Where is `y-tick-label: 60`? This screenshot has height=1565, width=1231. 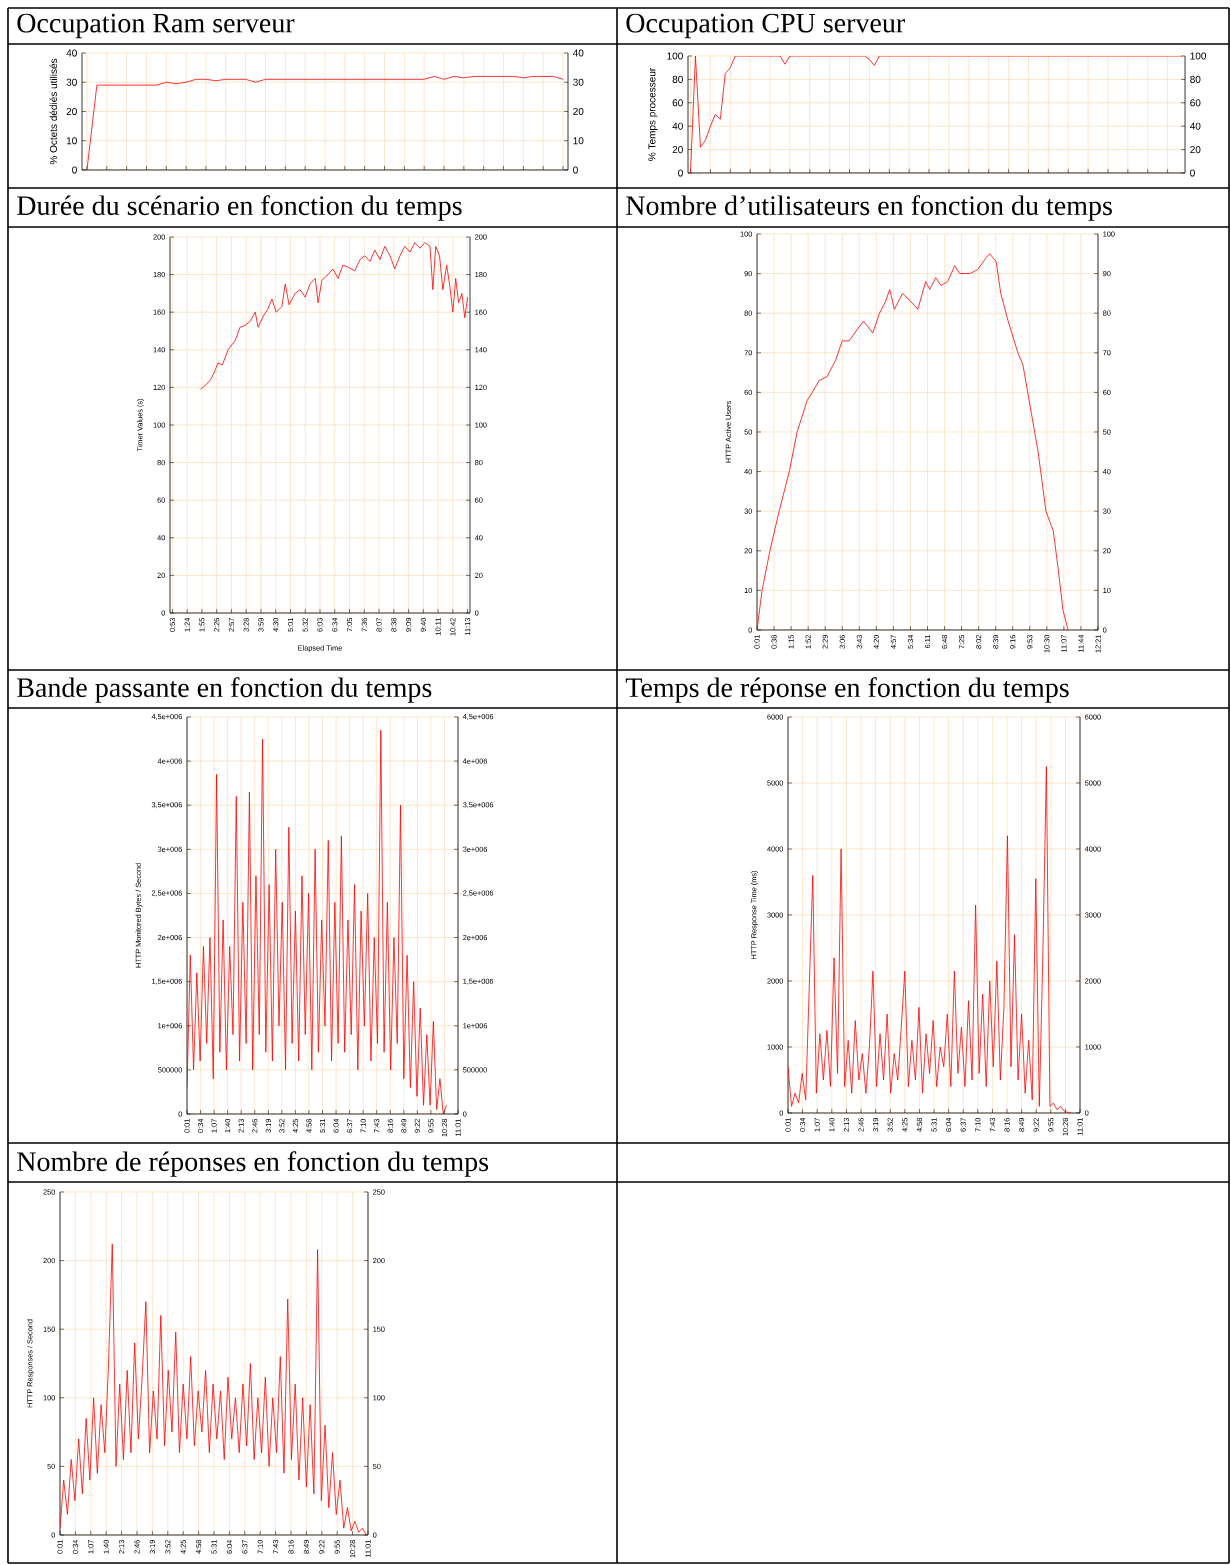 y-tick-label: 60 is located at coordinates (677, 103).